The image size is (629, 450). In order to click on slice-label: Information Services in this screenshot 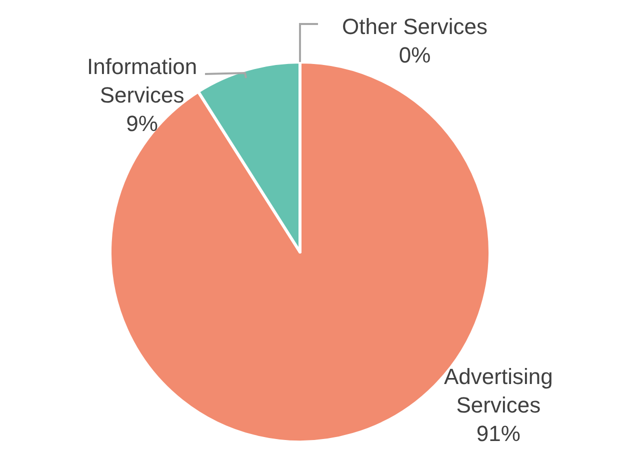, I will do `click(142, 81)`.